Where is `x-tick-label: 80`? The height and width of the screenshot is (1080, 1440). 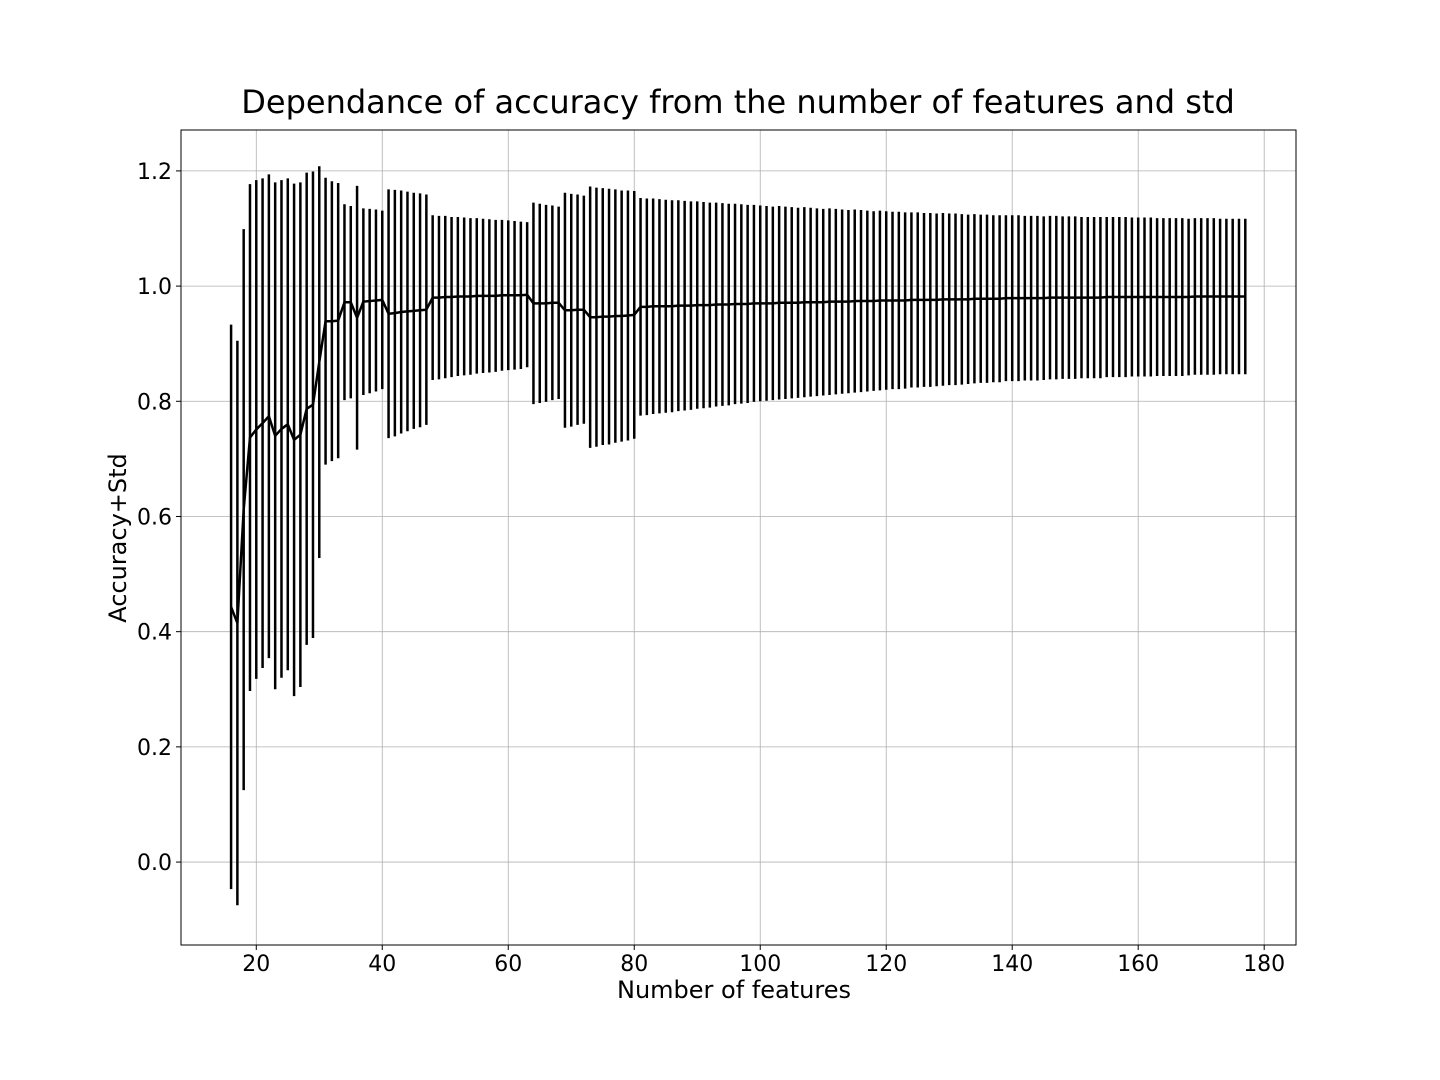 x-tick-label: 80 is located at coordinates (634, 964).